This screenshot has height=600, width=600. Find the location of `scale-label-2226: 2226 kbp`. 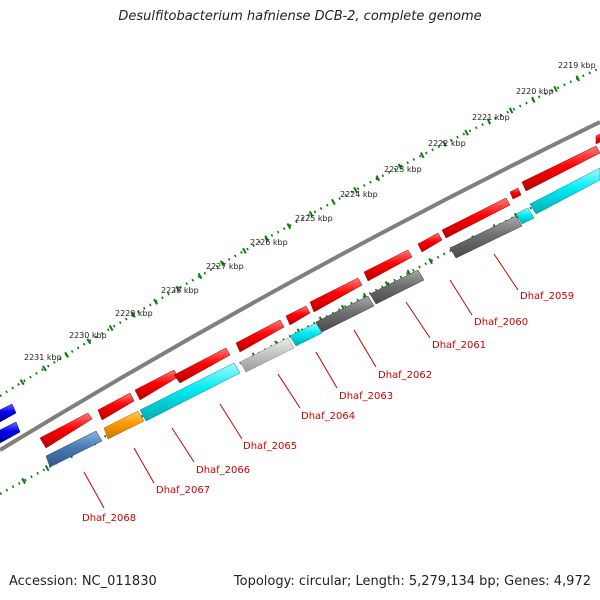

scale-label-2226: 2226 kbp is located at coordinates (269, 242).